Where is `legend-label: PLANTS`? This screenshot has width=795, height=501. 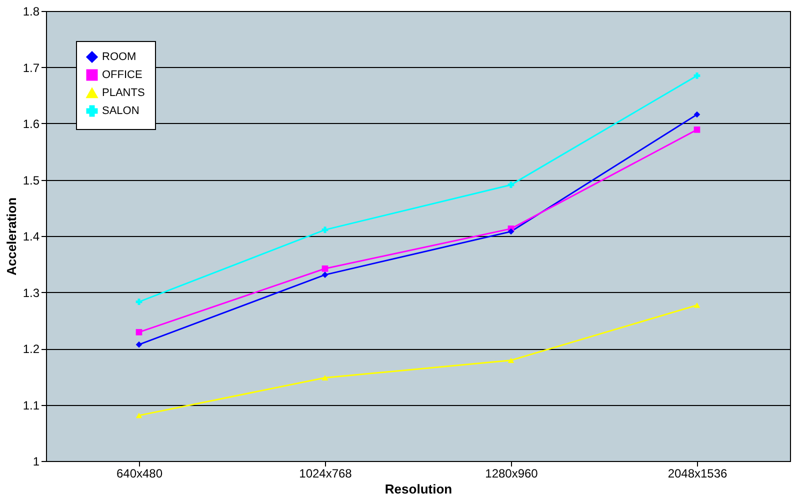
legend-label: PLANTS is located at coordinates (123, 93).